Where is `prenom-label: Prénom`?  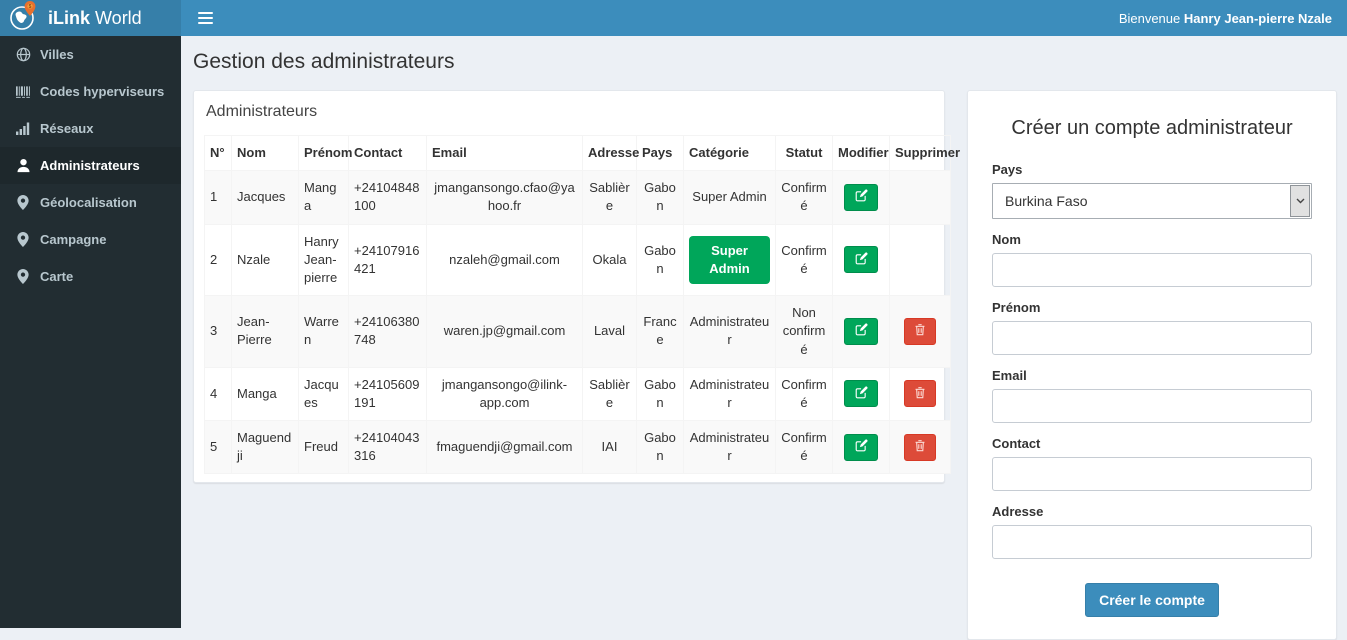
prenom-label: Prénom is located at coordinates (1152, 307).